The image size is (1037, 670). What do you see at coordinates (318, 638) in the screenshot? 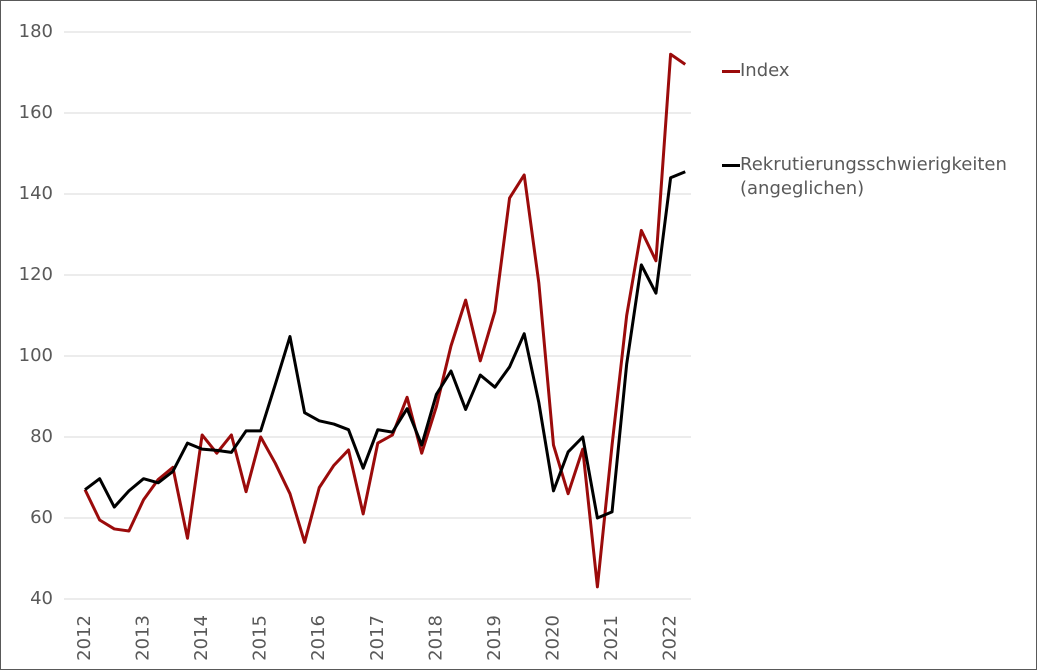
I see `x-tick-label: 2016` at bounding box center [318, 638].